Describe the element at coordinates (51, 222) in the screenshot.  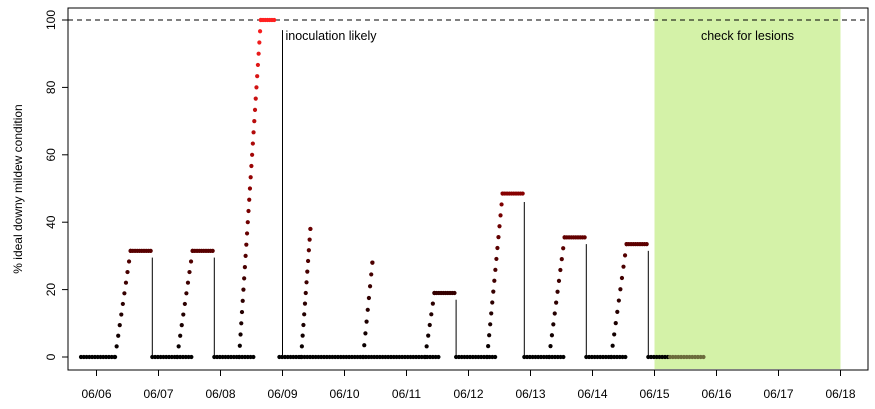
I see `y-tick-label: 40` at that location.